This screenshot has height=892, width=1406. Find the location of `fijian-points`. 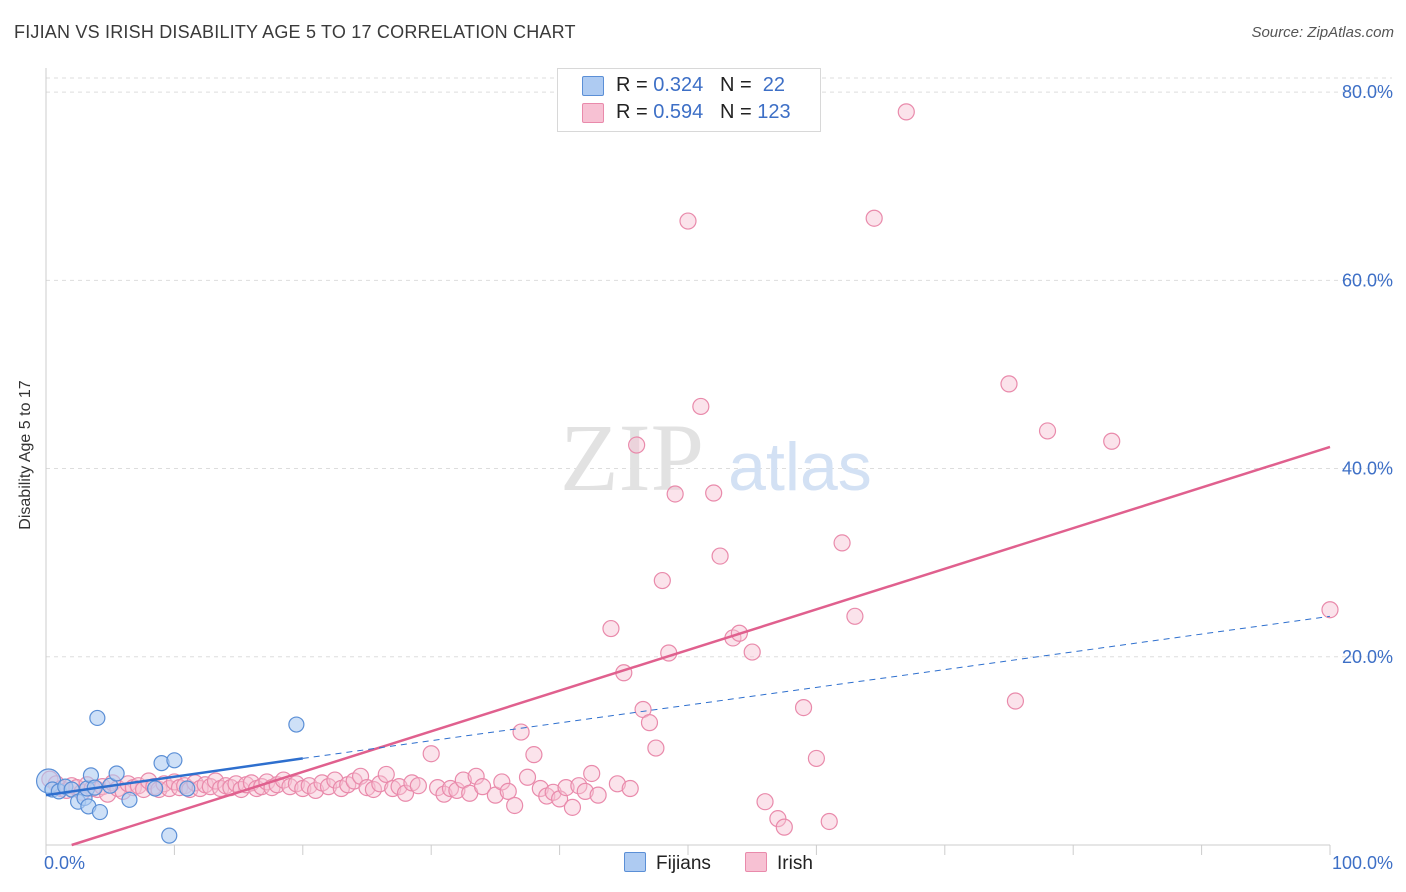

fijian-points is located at coordinates (170, 776).